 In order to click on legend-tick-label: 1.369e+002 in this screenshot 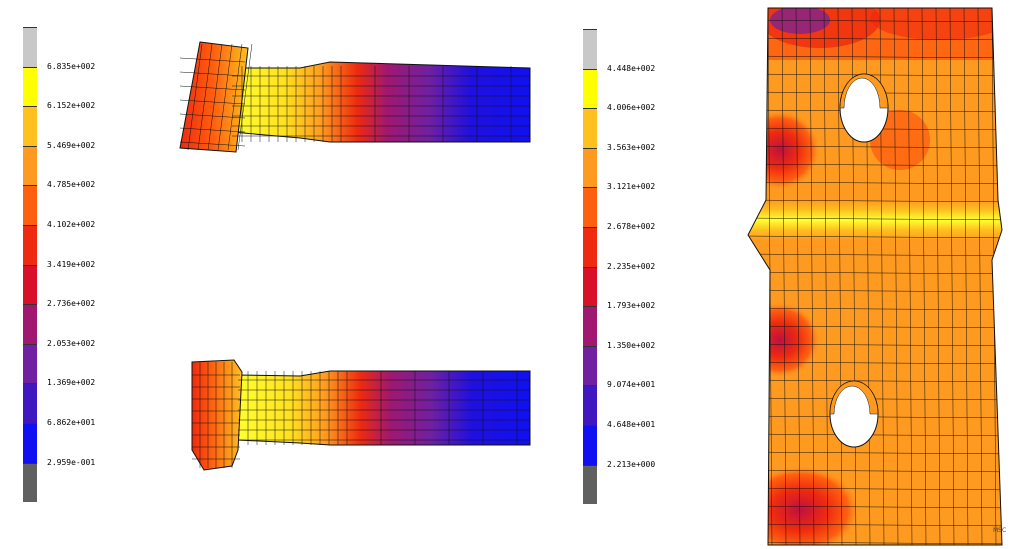, I will do `click(71, 383)`.